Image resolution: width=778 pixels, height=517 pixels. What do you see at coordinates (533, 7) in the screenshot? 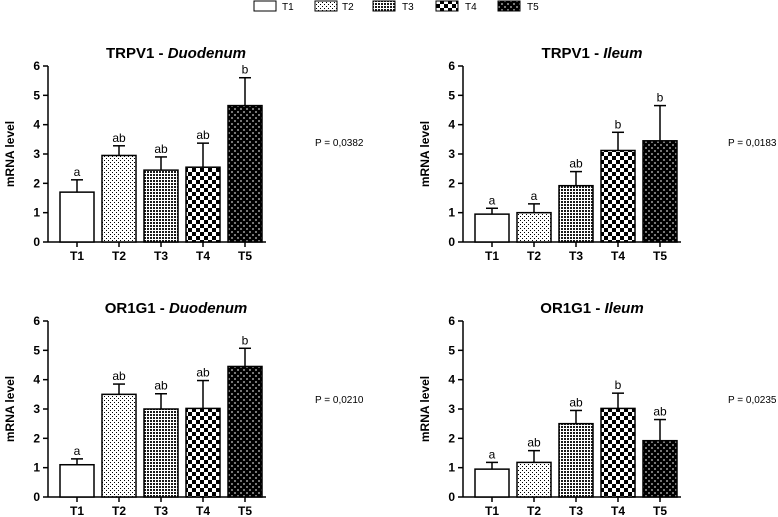
I see `legend-label-t5: T5` at bounding box center [533, 7].